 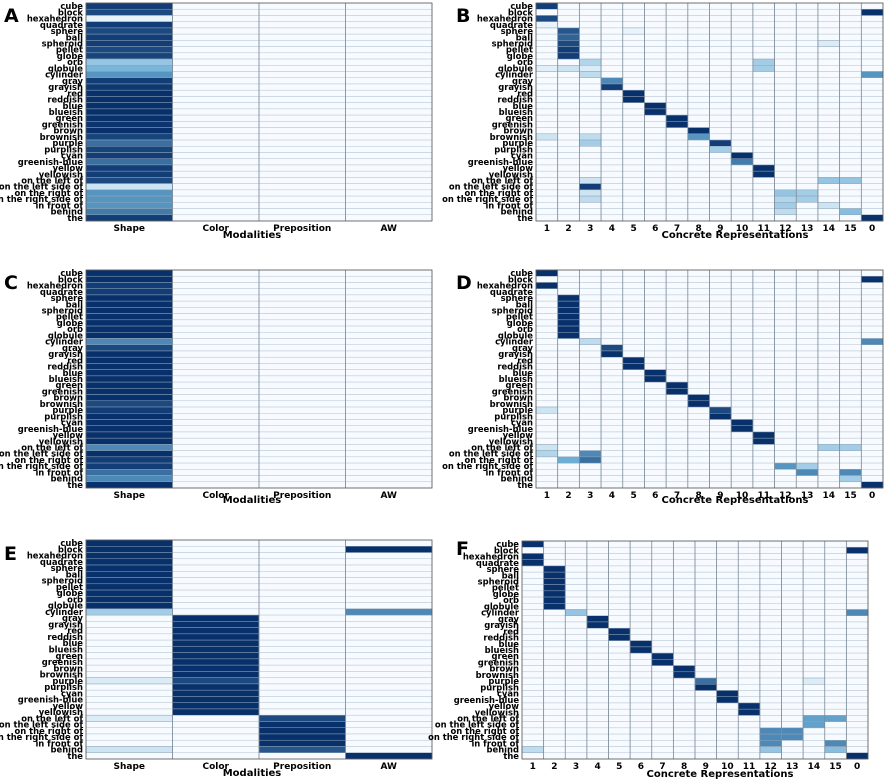 What do you see at coordinates (516, 379) in the screenshot?
I see `row-label: blueish` at bounding box center [516, 379].